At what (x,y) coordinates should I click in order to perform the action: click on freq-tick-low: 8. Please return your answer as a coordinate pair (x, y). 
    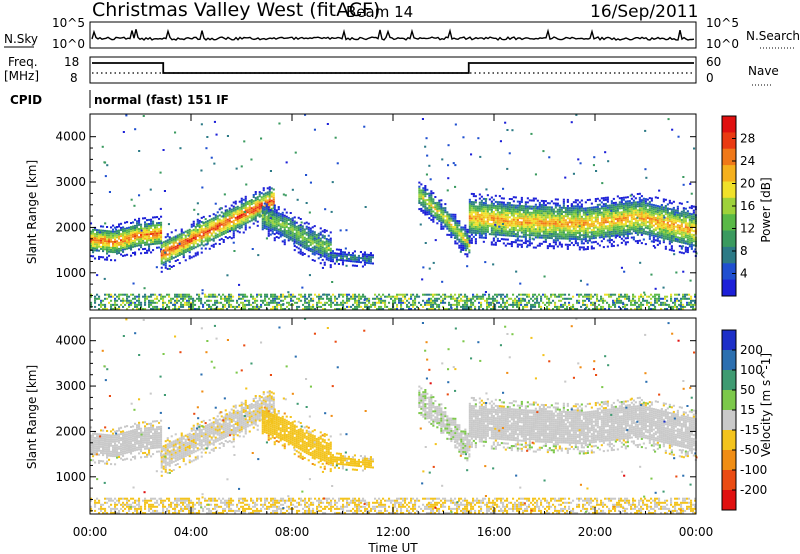
    Looking at the image, I should click on (74, 78).